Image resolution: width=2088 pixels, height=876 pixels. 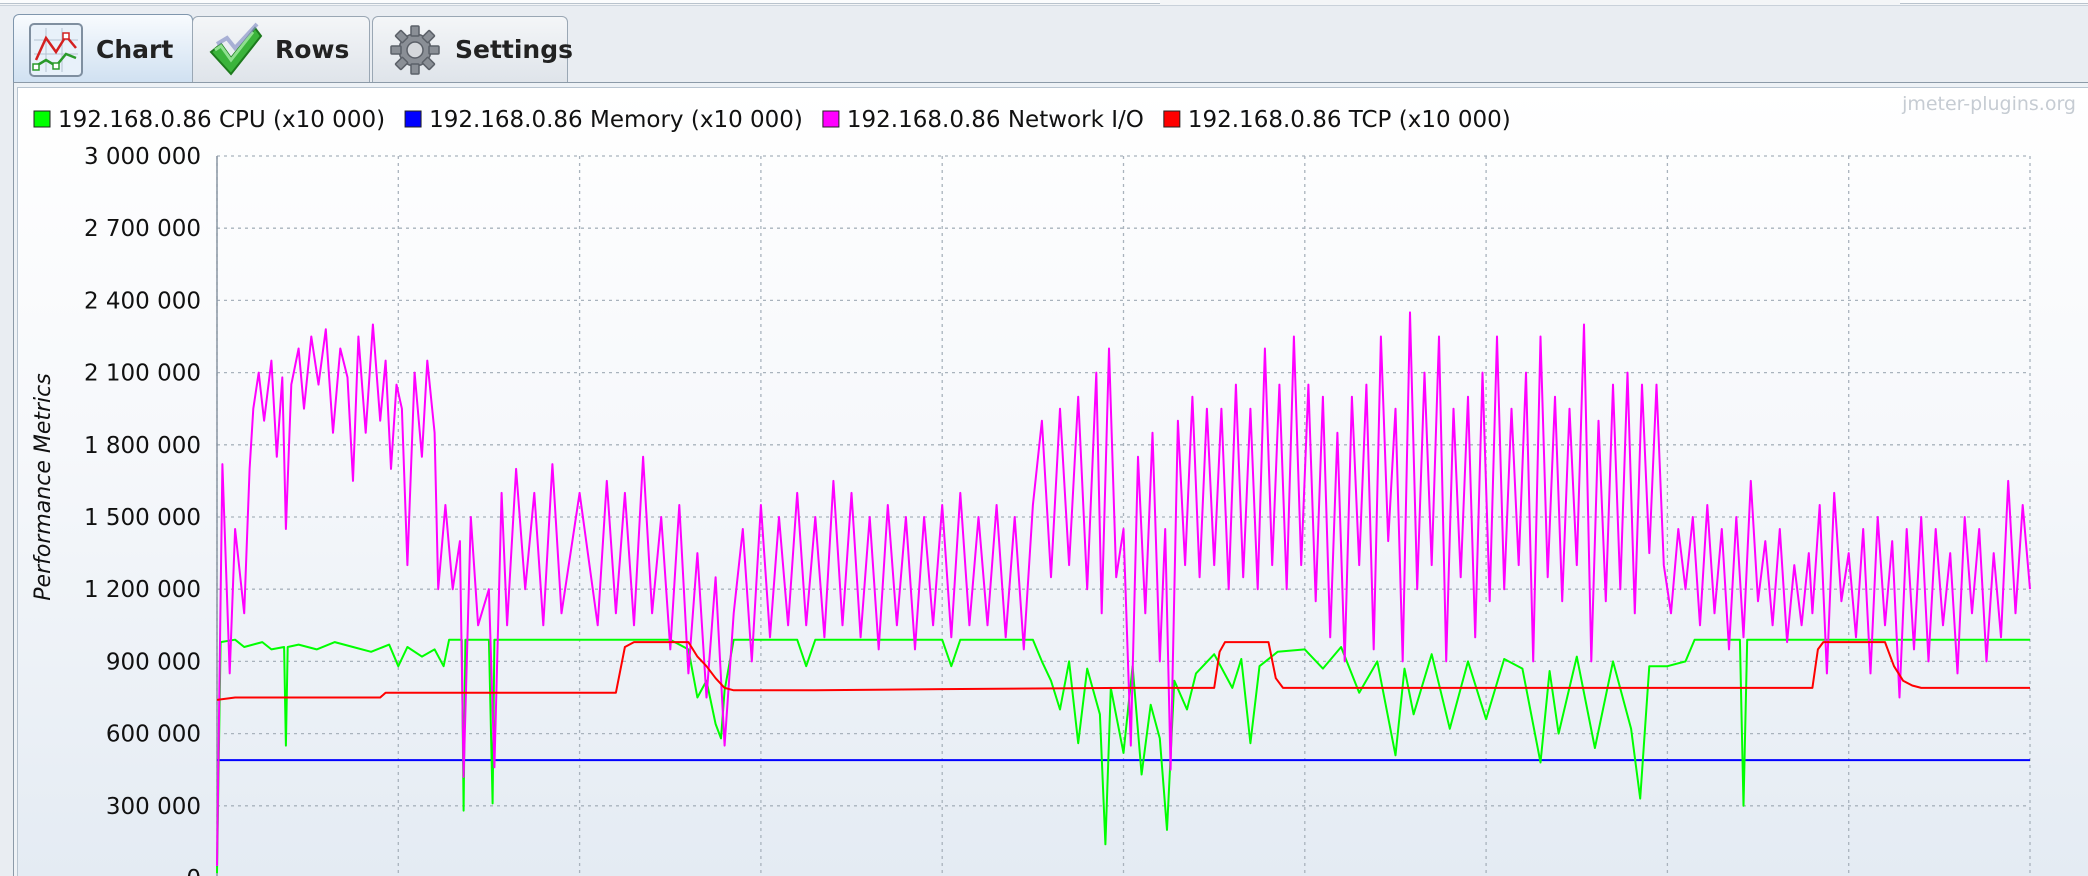 I want to click on chart-icon, so click(x=56, y=50).